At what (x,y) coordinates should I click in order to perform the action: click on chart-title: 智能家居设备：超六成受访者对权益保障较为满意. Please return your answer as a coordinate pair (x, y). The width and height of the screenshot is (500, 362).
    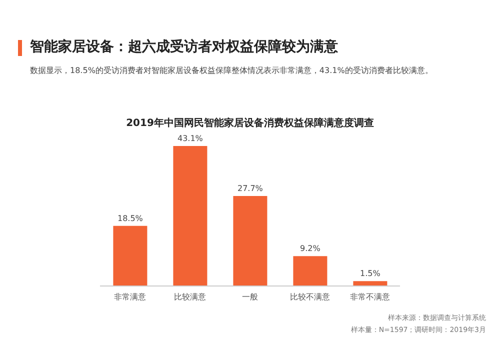
    Looking at the image, I should click on (184, 47).